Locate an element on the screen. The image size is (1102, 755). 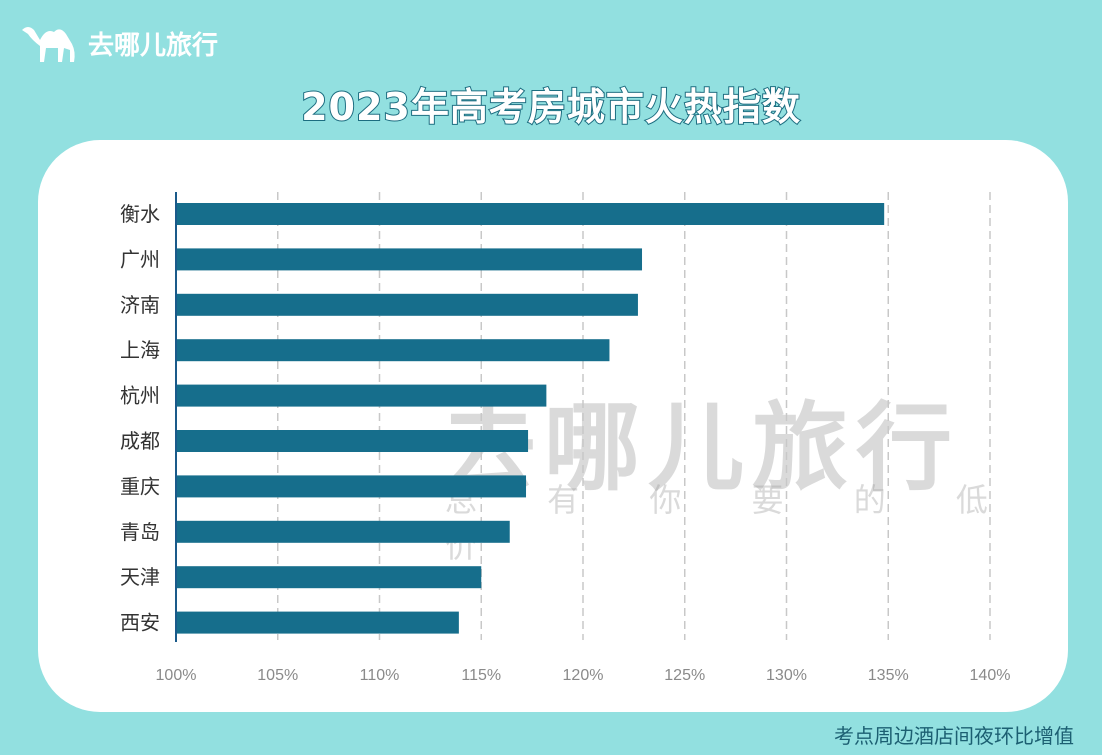
x-tick-label: 115% is located at coordinates (481, 675).